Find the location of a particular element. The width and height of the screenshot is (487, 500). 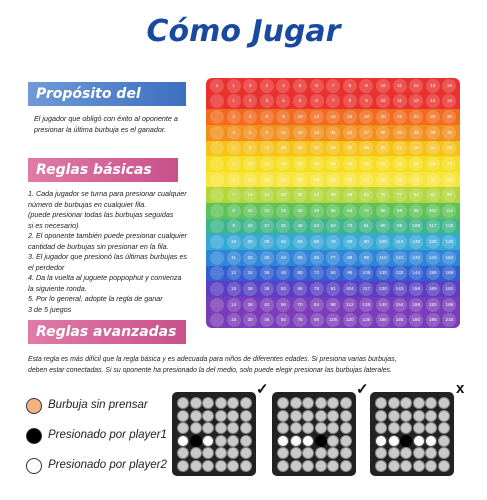

board-bubble: 63 is located at coordinates (333, 226).